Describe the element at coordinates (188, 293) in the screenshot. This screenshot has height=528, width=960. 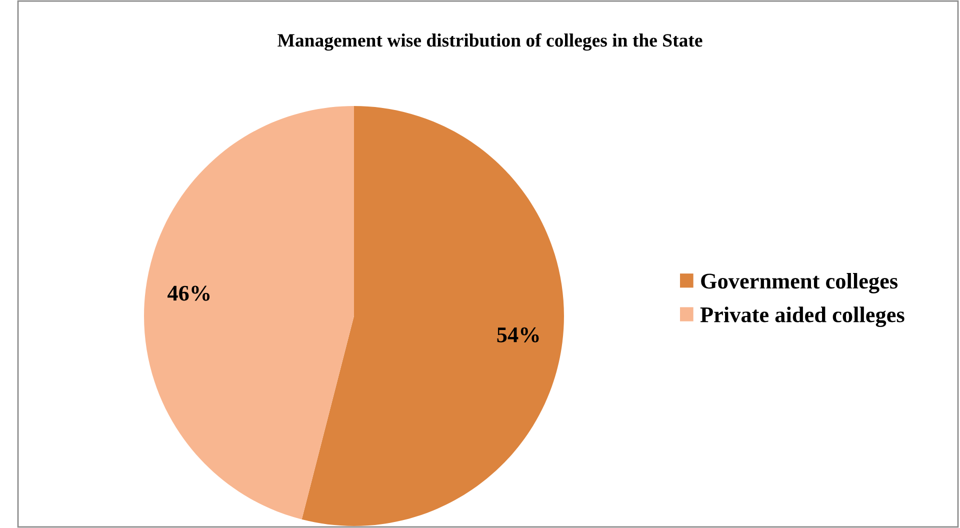
I see `data-label: 46%` at that location.